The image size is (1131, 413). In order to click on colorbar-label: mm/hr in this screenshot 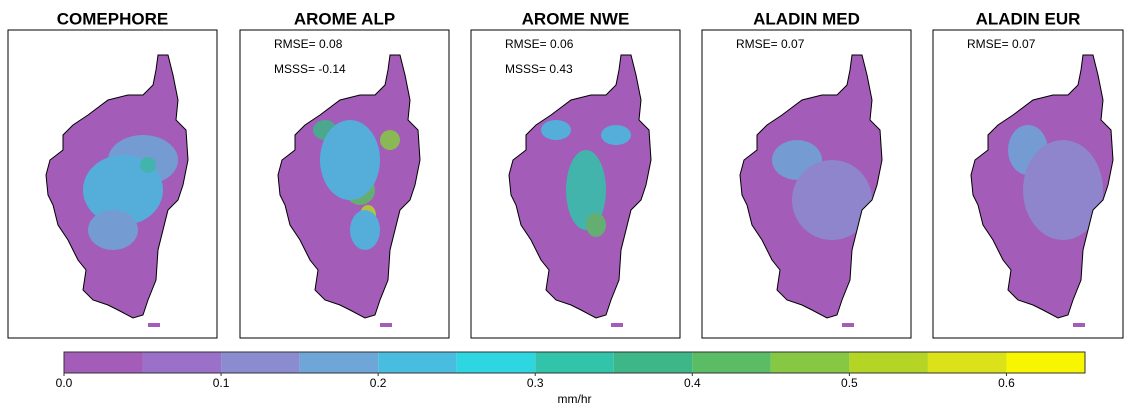, I will do `click(575, 399)`.